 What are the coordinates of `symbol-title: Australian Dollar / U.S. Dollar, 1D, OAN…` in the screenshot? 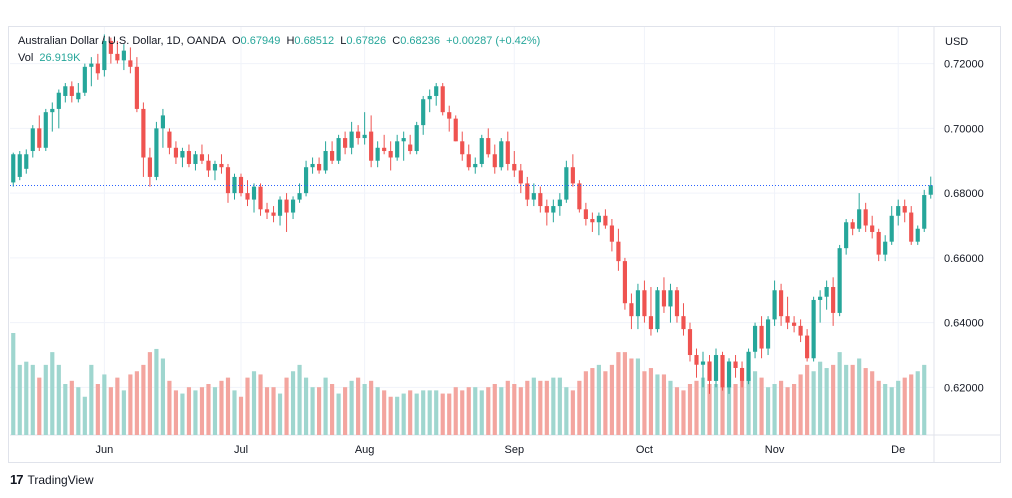 It's located at (122, 41).